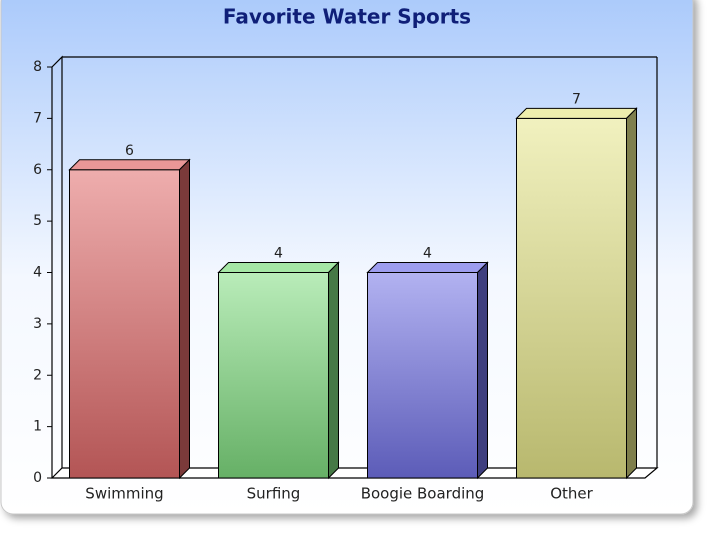  What do you see at coordinates (37, 118) in the screenshot?
I see `y-tick-label: 7` at bounding box center [37, 118].